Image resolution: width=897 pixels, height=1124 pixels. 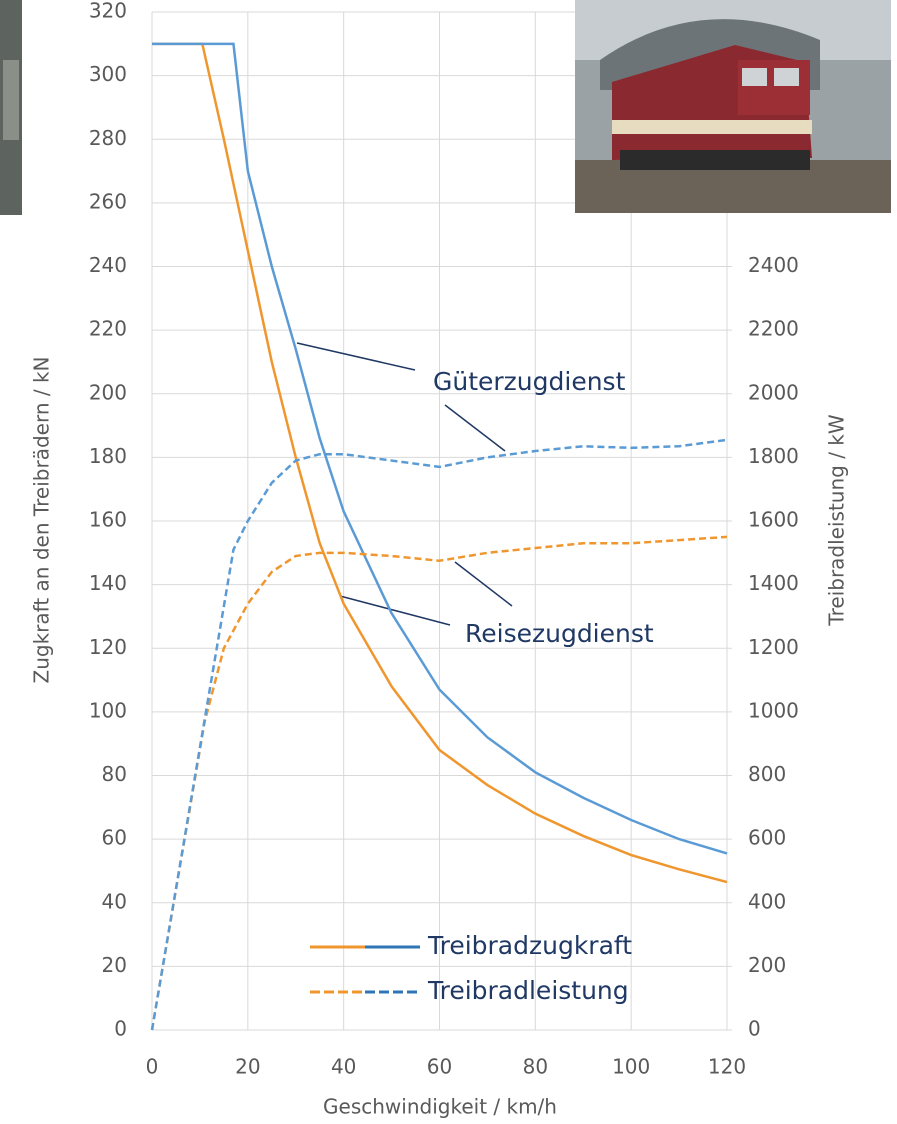 What do you see at coordinates (529, 381) in the screenshot?
I see `annotation: Güterzugdienst` at bounding box center [529, 381].